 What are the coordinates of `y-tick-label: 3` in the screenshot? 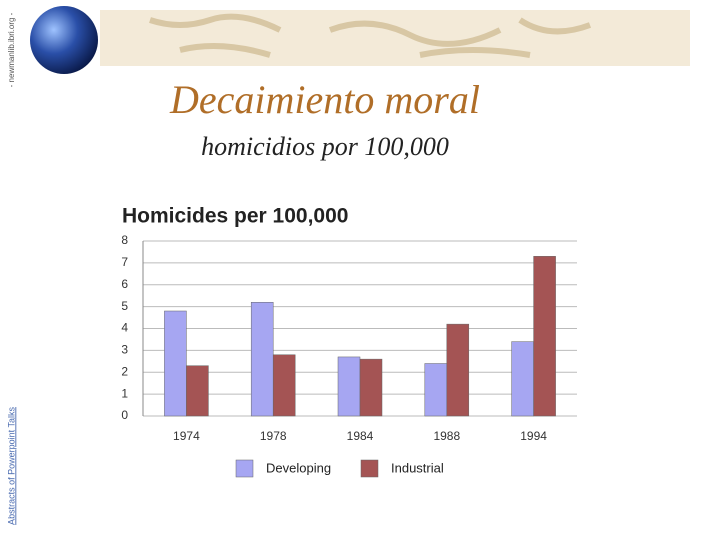 It's located at (124, 350).